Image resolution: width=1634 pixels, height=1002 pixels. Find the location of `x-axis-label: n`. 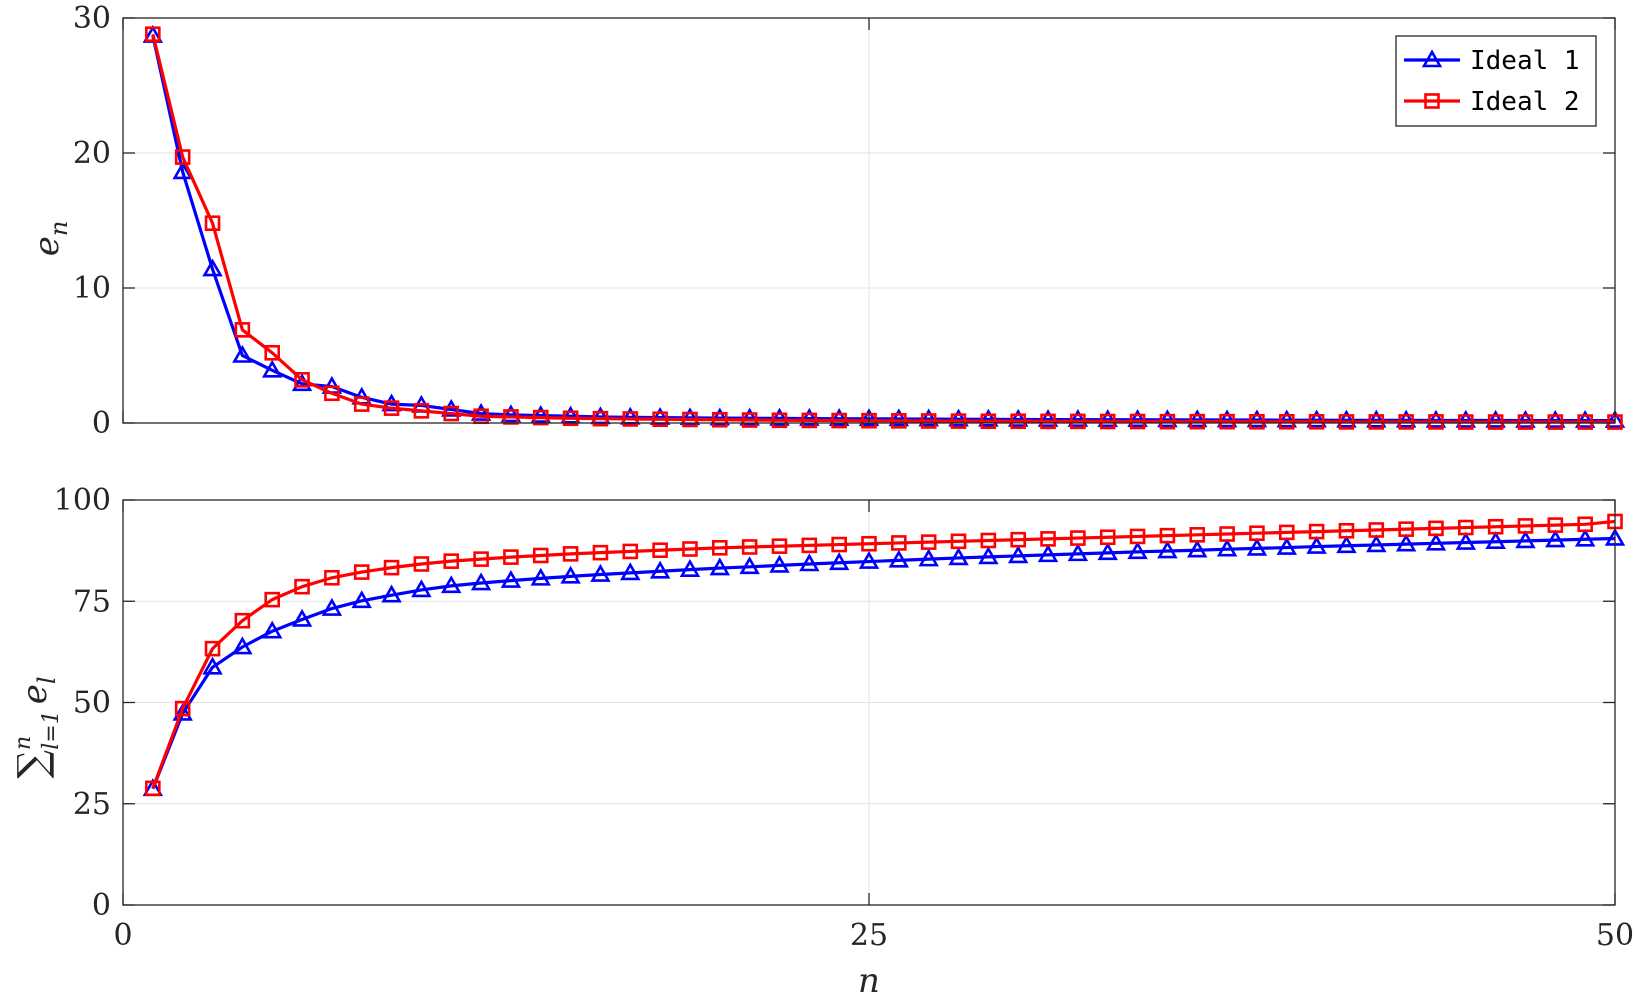

x-axis-label: n is located at coordinates (869, 981).